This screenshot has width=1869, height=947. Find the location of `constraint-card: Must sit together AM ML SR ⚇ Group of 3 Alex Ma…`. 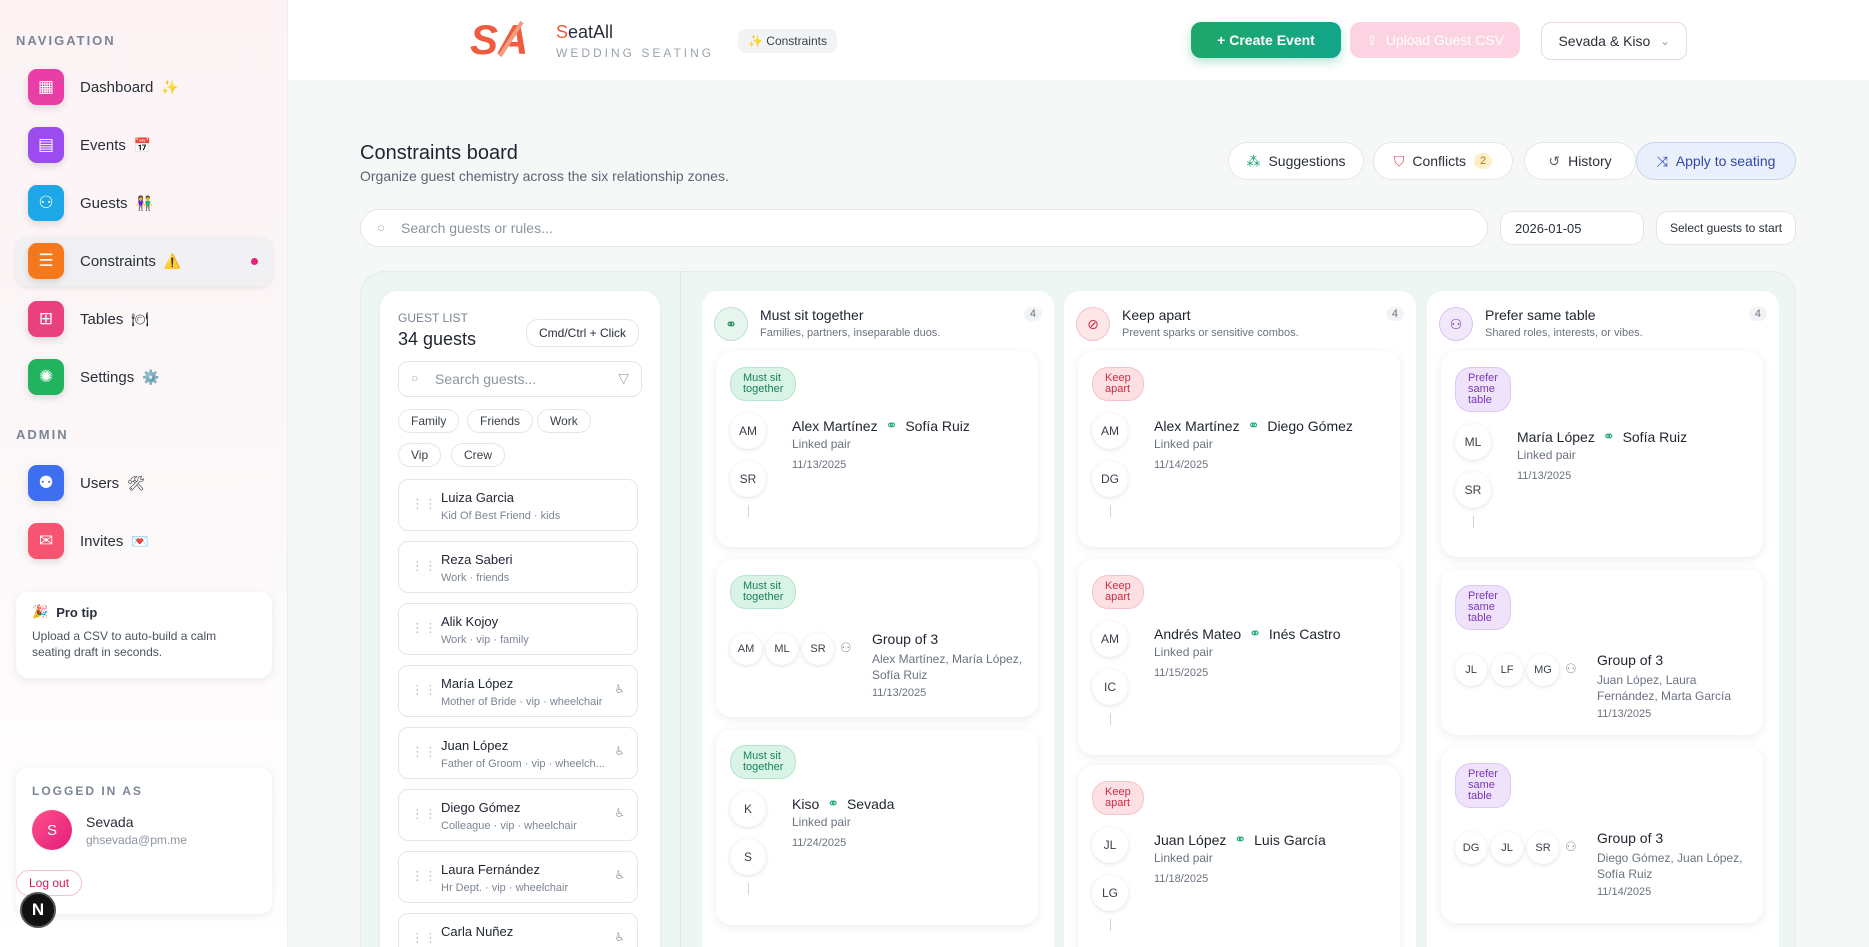

constraint-card: Must sit together AM ML SR ⚇ Group of 3 Alex Ma… is located at coordinates (877, 638).